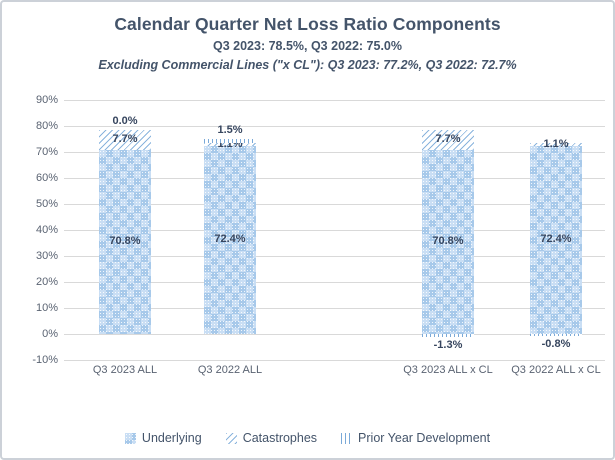 This screenshot has height=460, width=615. Describe the element at coordinates (424, 438) in the screenshot. I see `legend-label-prior-year-development: Prior Year Development` at that location.